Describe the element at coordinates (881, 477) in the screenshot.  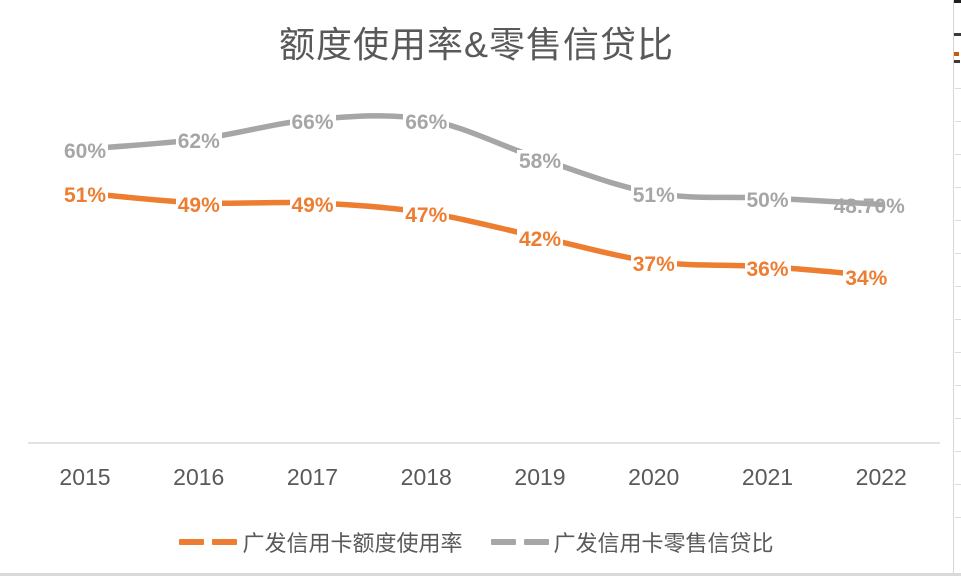
I see `x-tick-2022: 2022` at that location.